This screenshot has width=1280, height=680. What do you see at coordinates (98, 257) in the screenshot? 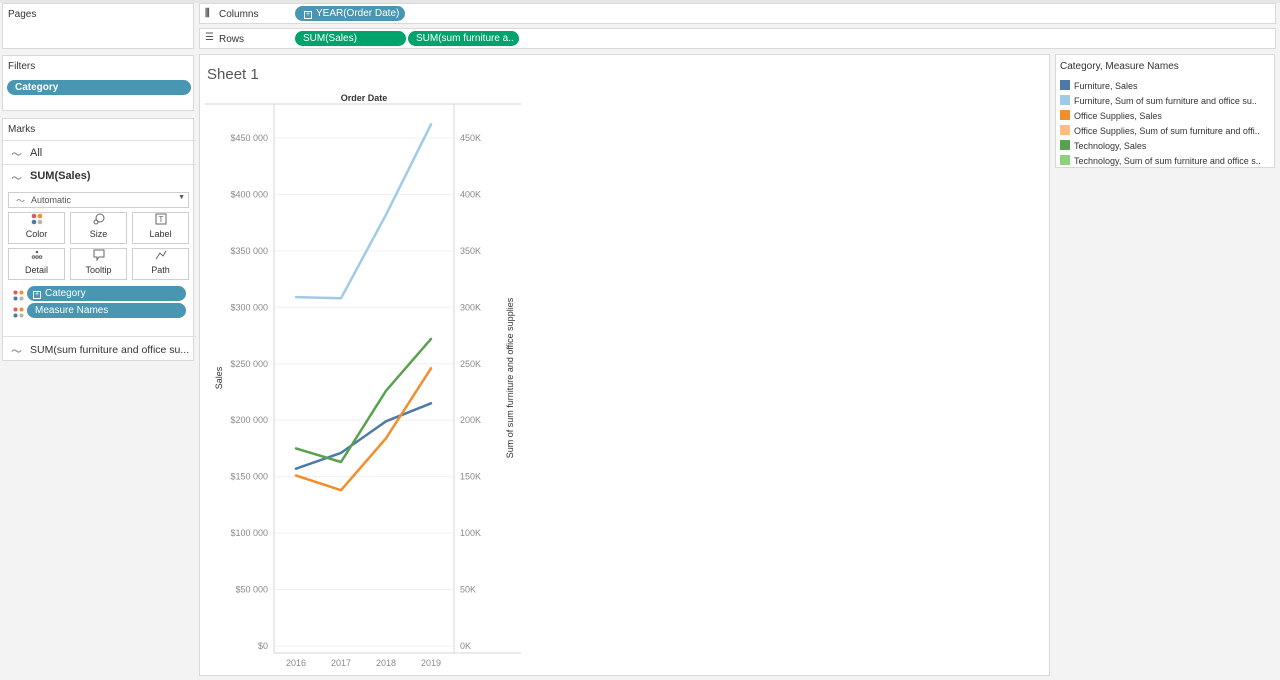
I see `tooltip-icon` at bounding box center [98, 257].